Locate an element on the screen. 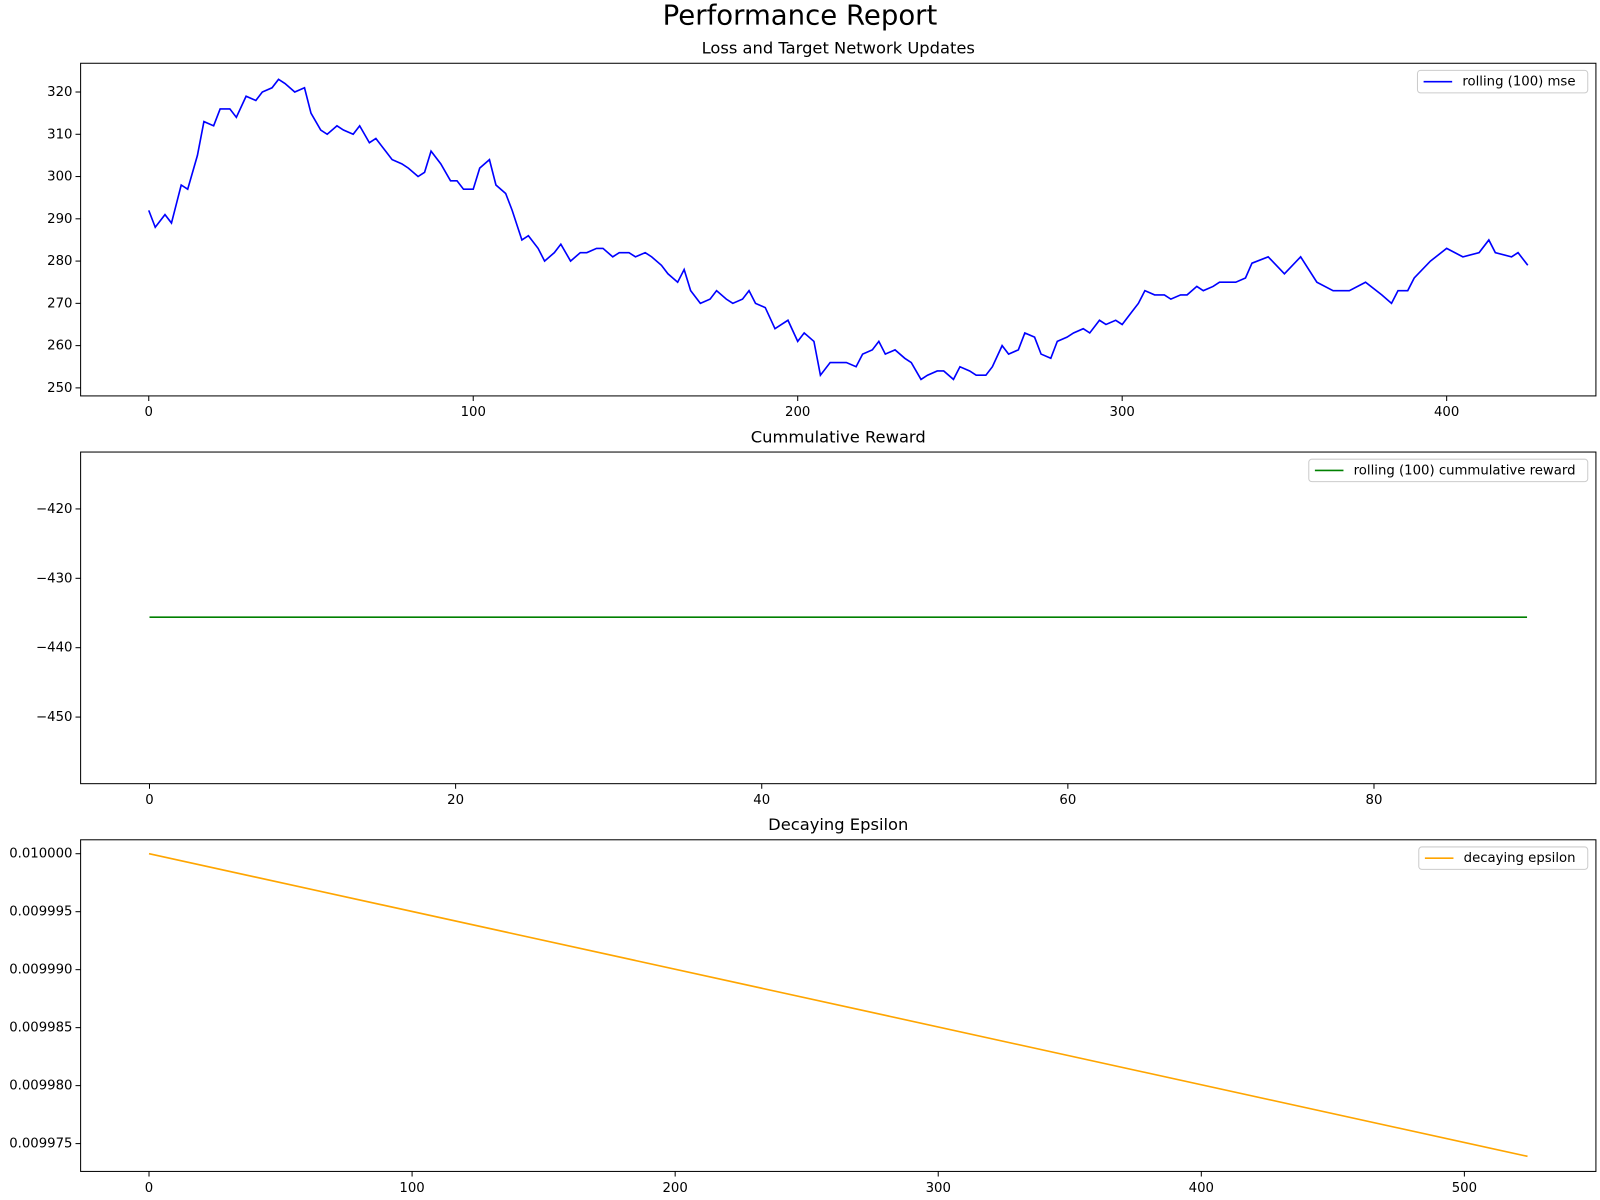 The image size is (1600, 1200). legend: rolling (100) cummulative reward is located at coordinates (1448, 470).